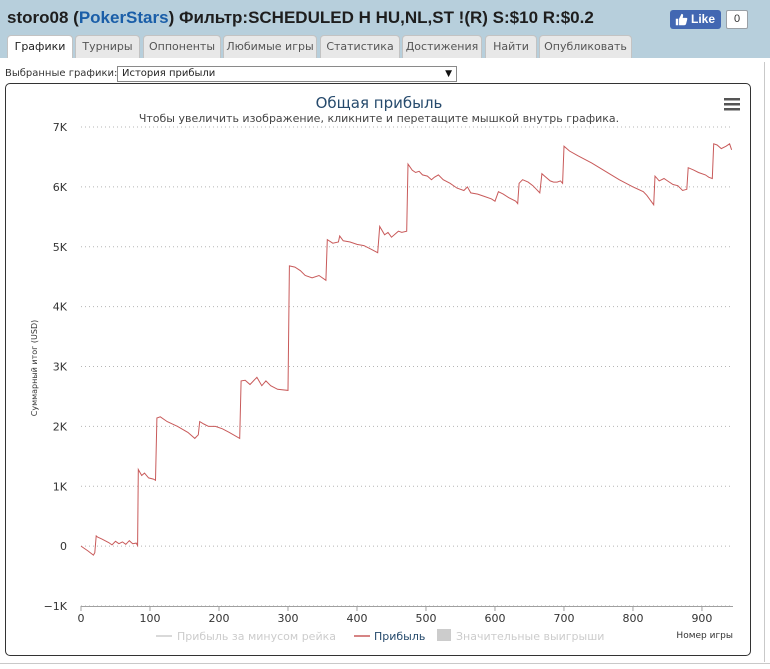 This screenshot has height=669, width=770. What do you see at coordinates (60, 367) in the screenshot?
I see `y-tick-label: 3K` at bounding box center [60, 367].